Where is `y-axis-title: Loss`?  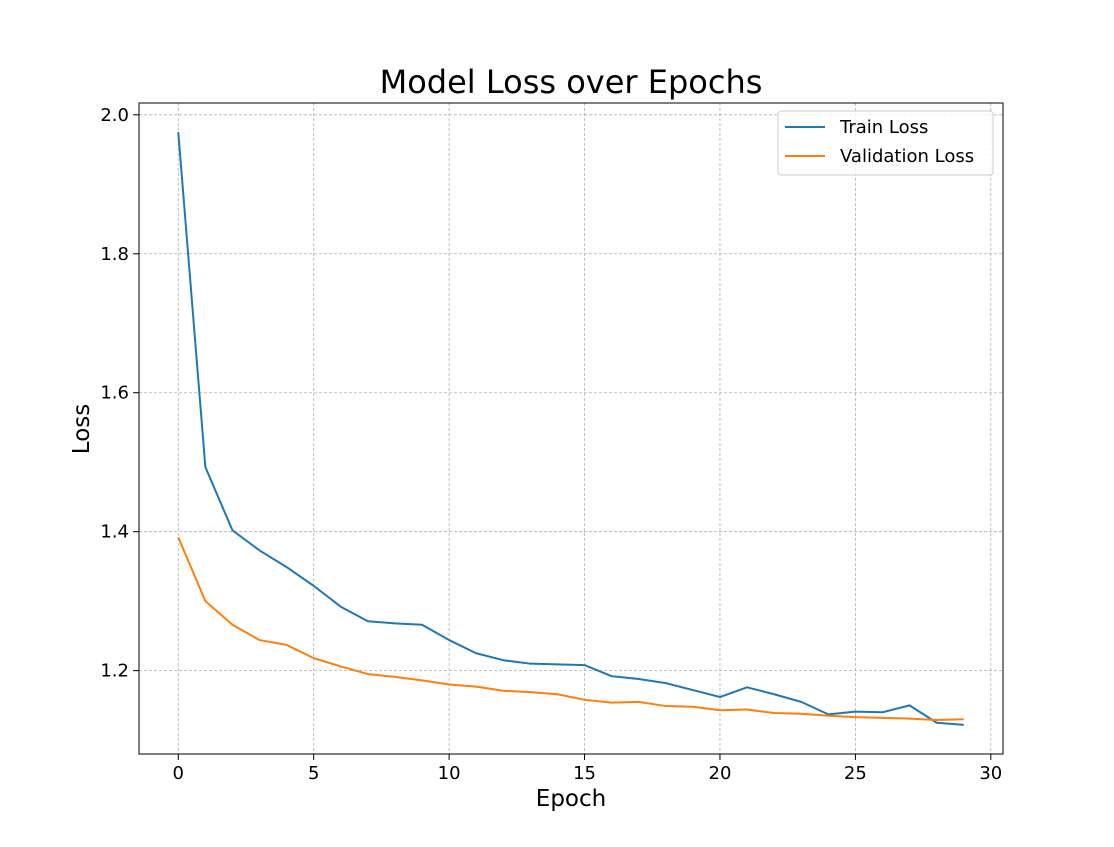 y-axis-title: Loss is located at coordinates (82, 429).